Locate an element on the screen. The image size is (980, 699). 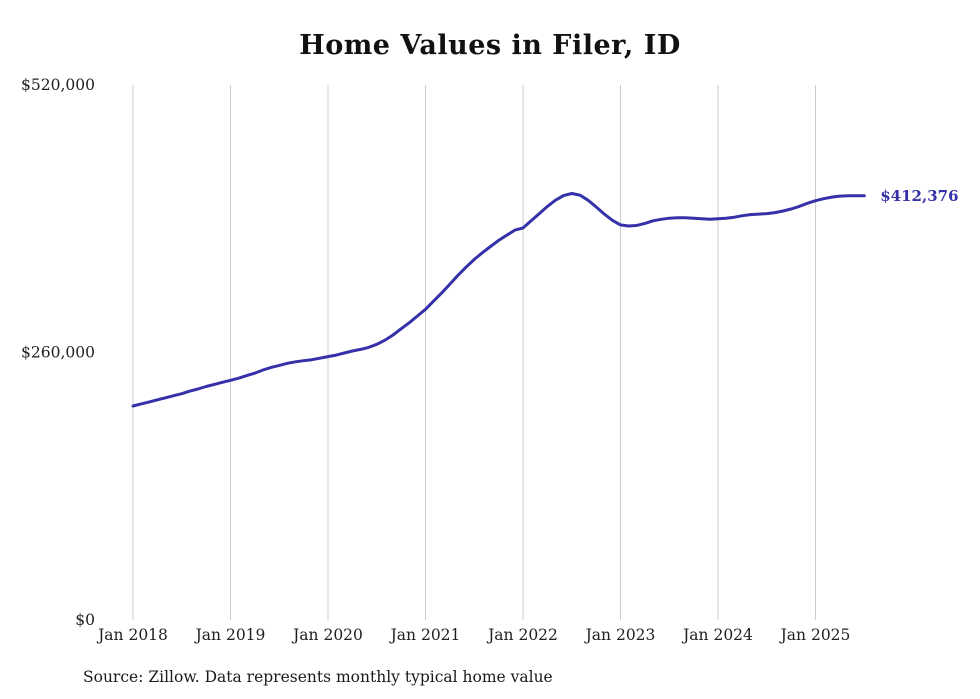
y-tick-label: $0 is located at coordinates (85, 620).